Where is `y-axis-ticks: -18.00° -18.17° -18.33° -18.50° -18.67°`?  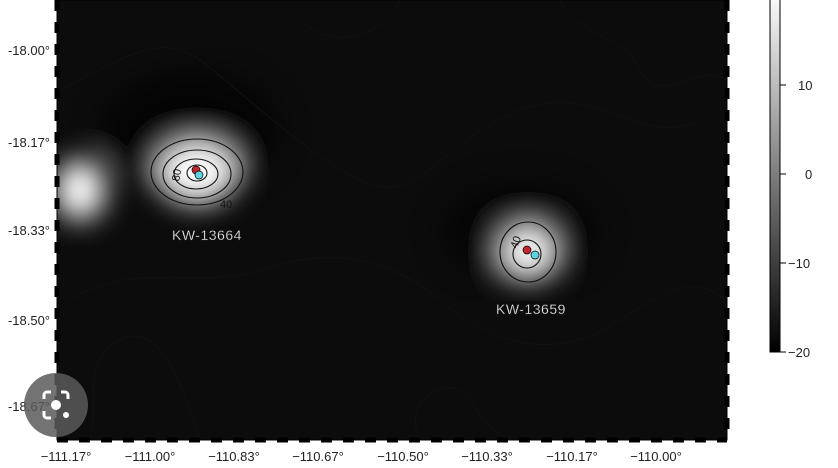 y-axis-ticks: -18.00° -18.17° -18.33° -18.50° -18.67° is located at coordinates (29, 228).